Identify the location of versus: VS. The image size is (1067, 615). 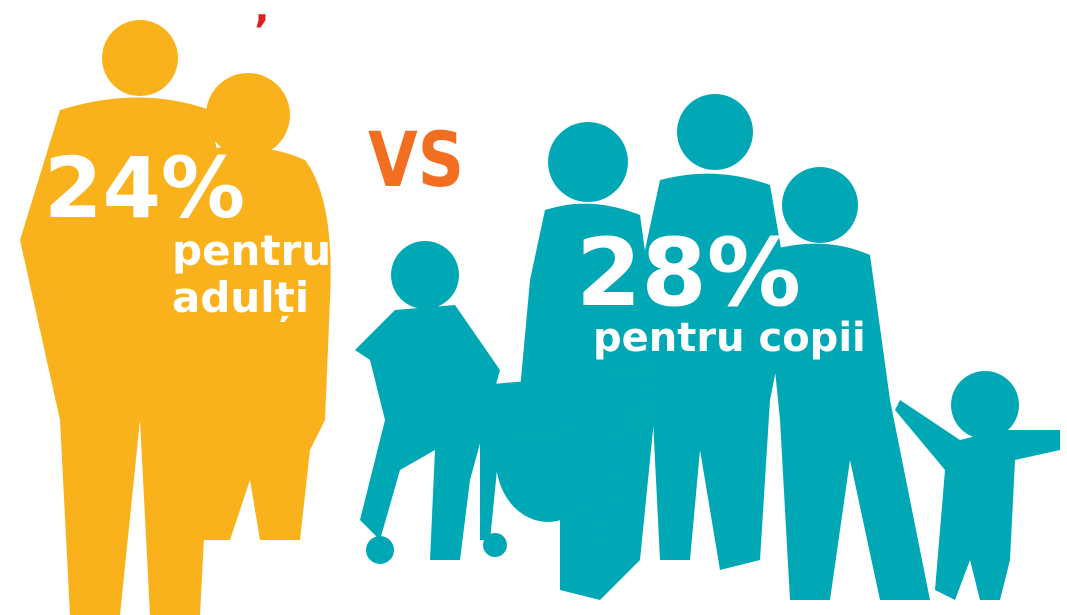
(416, 159).